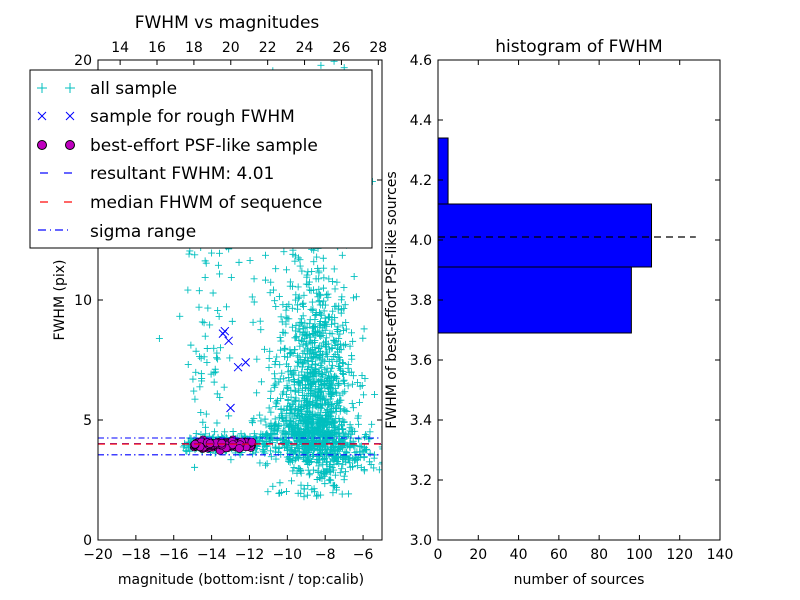 Image resolution: width=800 pixels, height=600 pixels. Describe the element at coordinates (133, 89) in the screenshot. I see `legend-label-all-sample: all sample` at that location.